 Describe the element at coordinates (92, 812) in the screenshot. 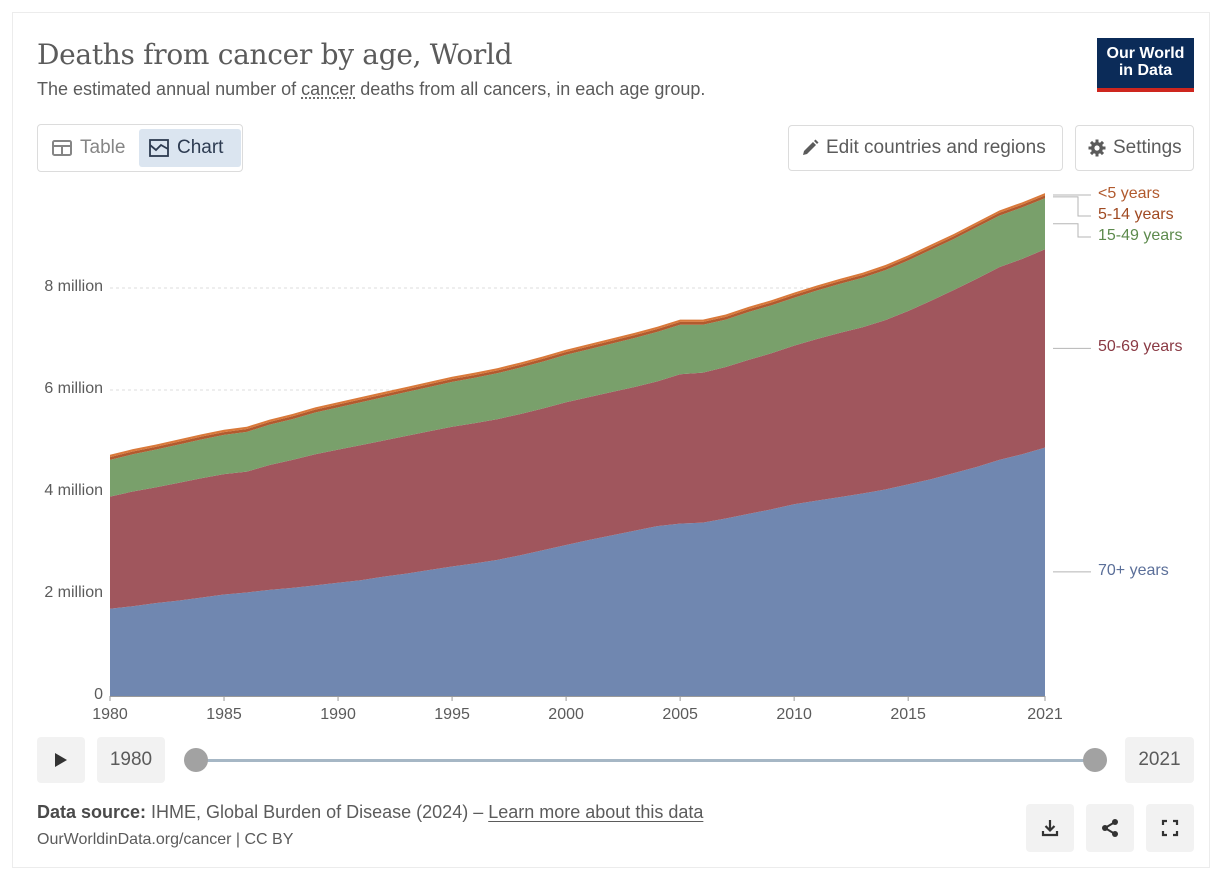

I see `source-label: Data source:` at that location.